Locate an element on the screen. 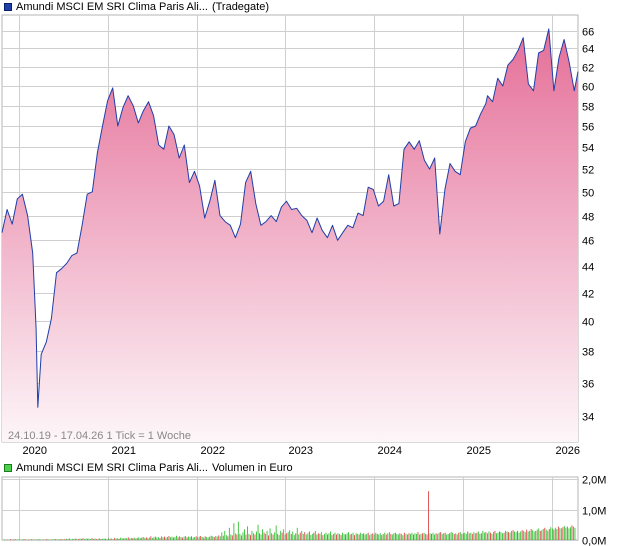  price-y-tick-label: 40 is located at coordinates (588, 323).